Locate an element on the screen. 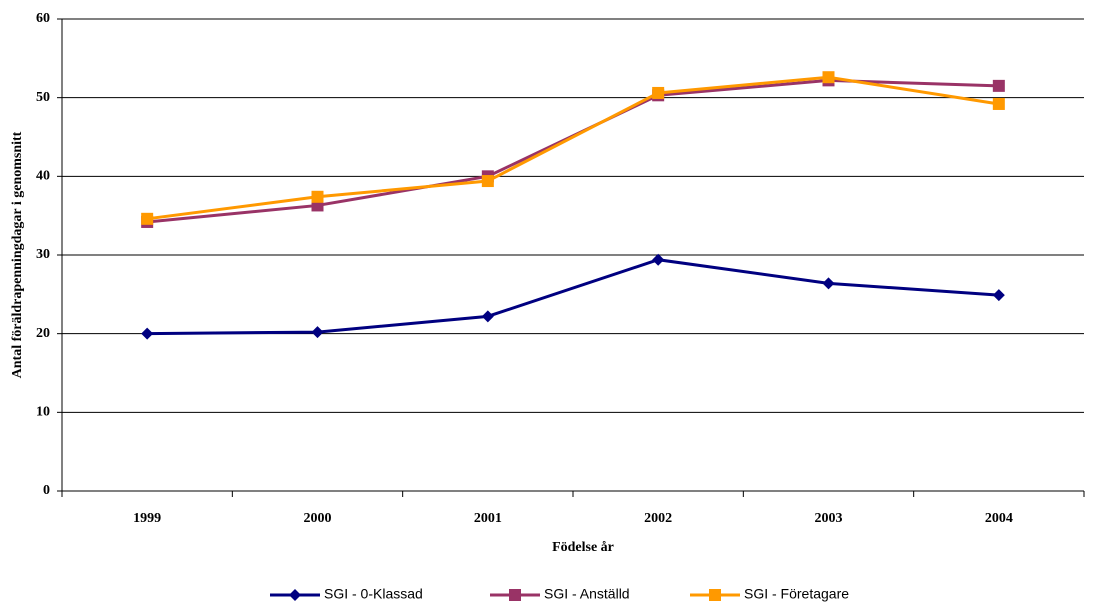 This screenshot has height=603, width=1098. y-axis-label: Antal föräldrapenningdagar i genomsnitt is located at coordinates (17, 254).